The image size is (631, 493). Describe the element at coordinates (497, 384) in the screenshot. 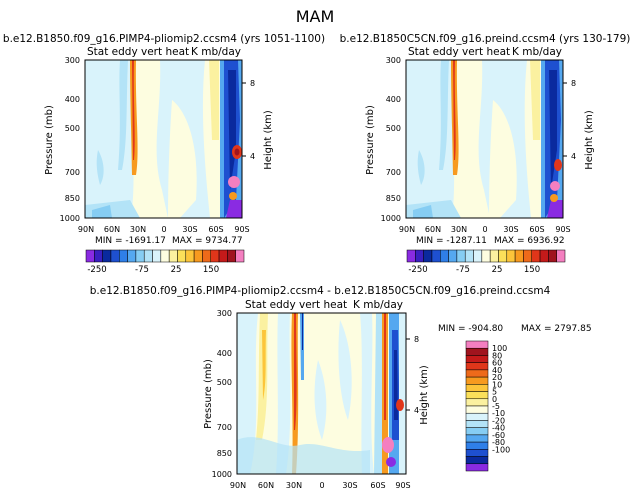

I see `colorbar-label: 10` at that location.